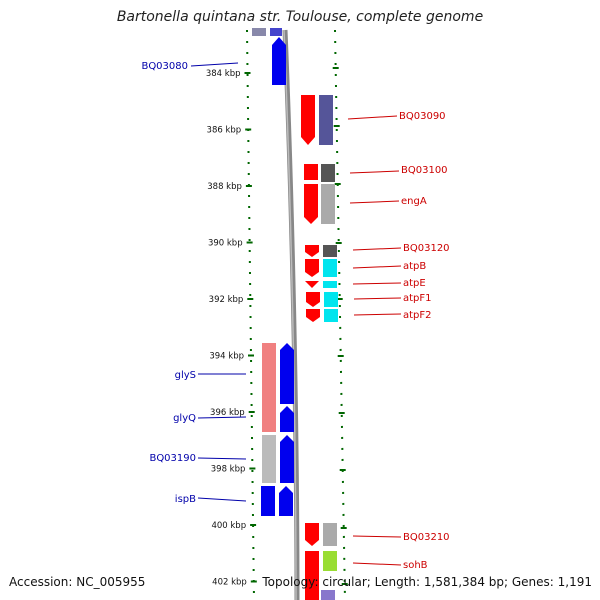 This screenshot has width=600, height=600. What do you see at coordinates (377, 298) in the screenshot?
I see `leader-atpf1` at bounding box center [377, 298].